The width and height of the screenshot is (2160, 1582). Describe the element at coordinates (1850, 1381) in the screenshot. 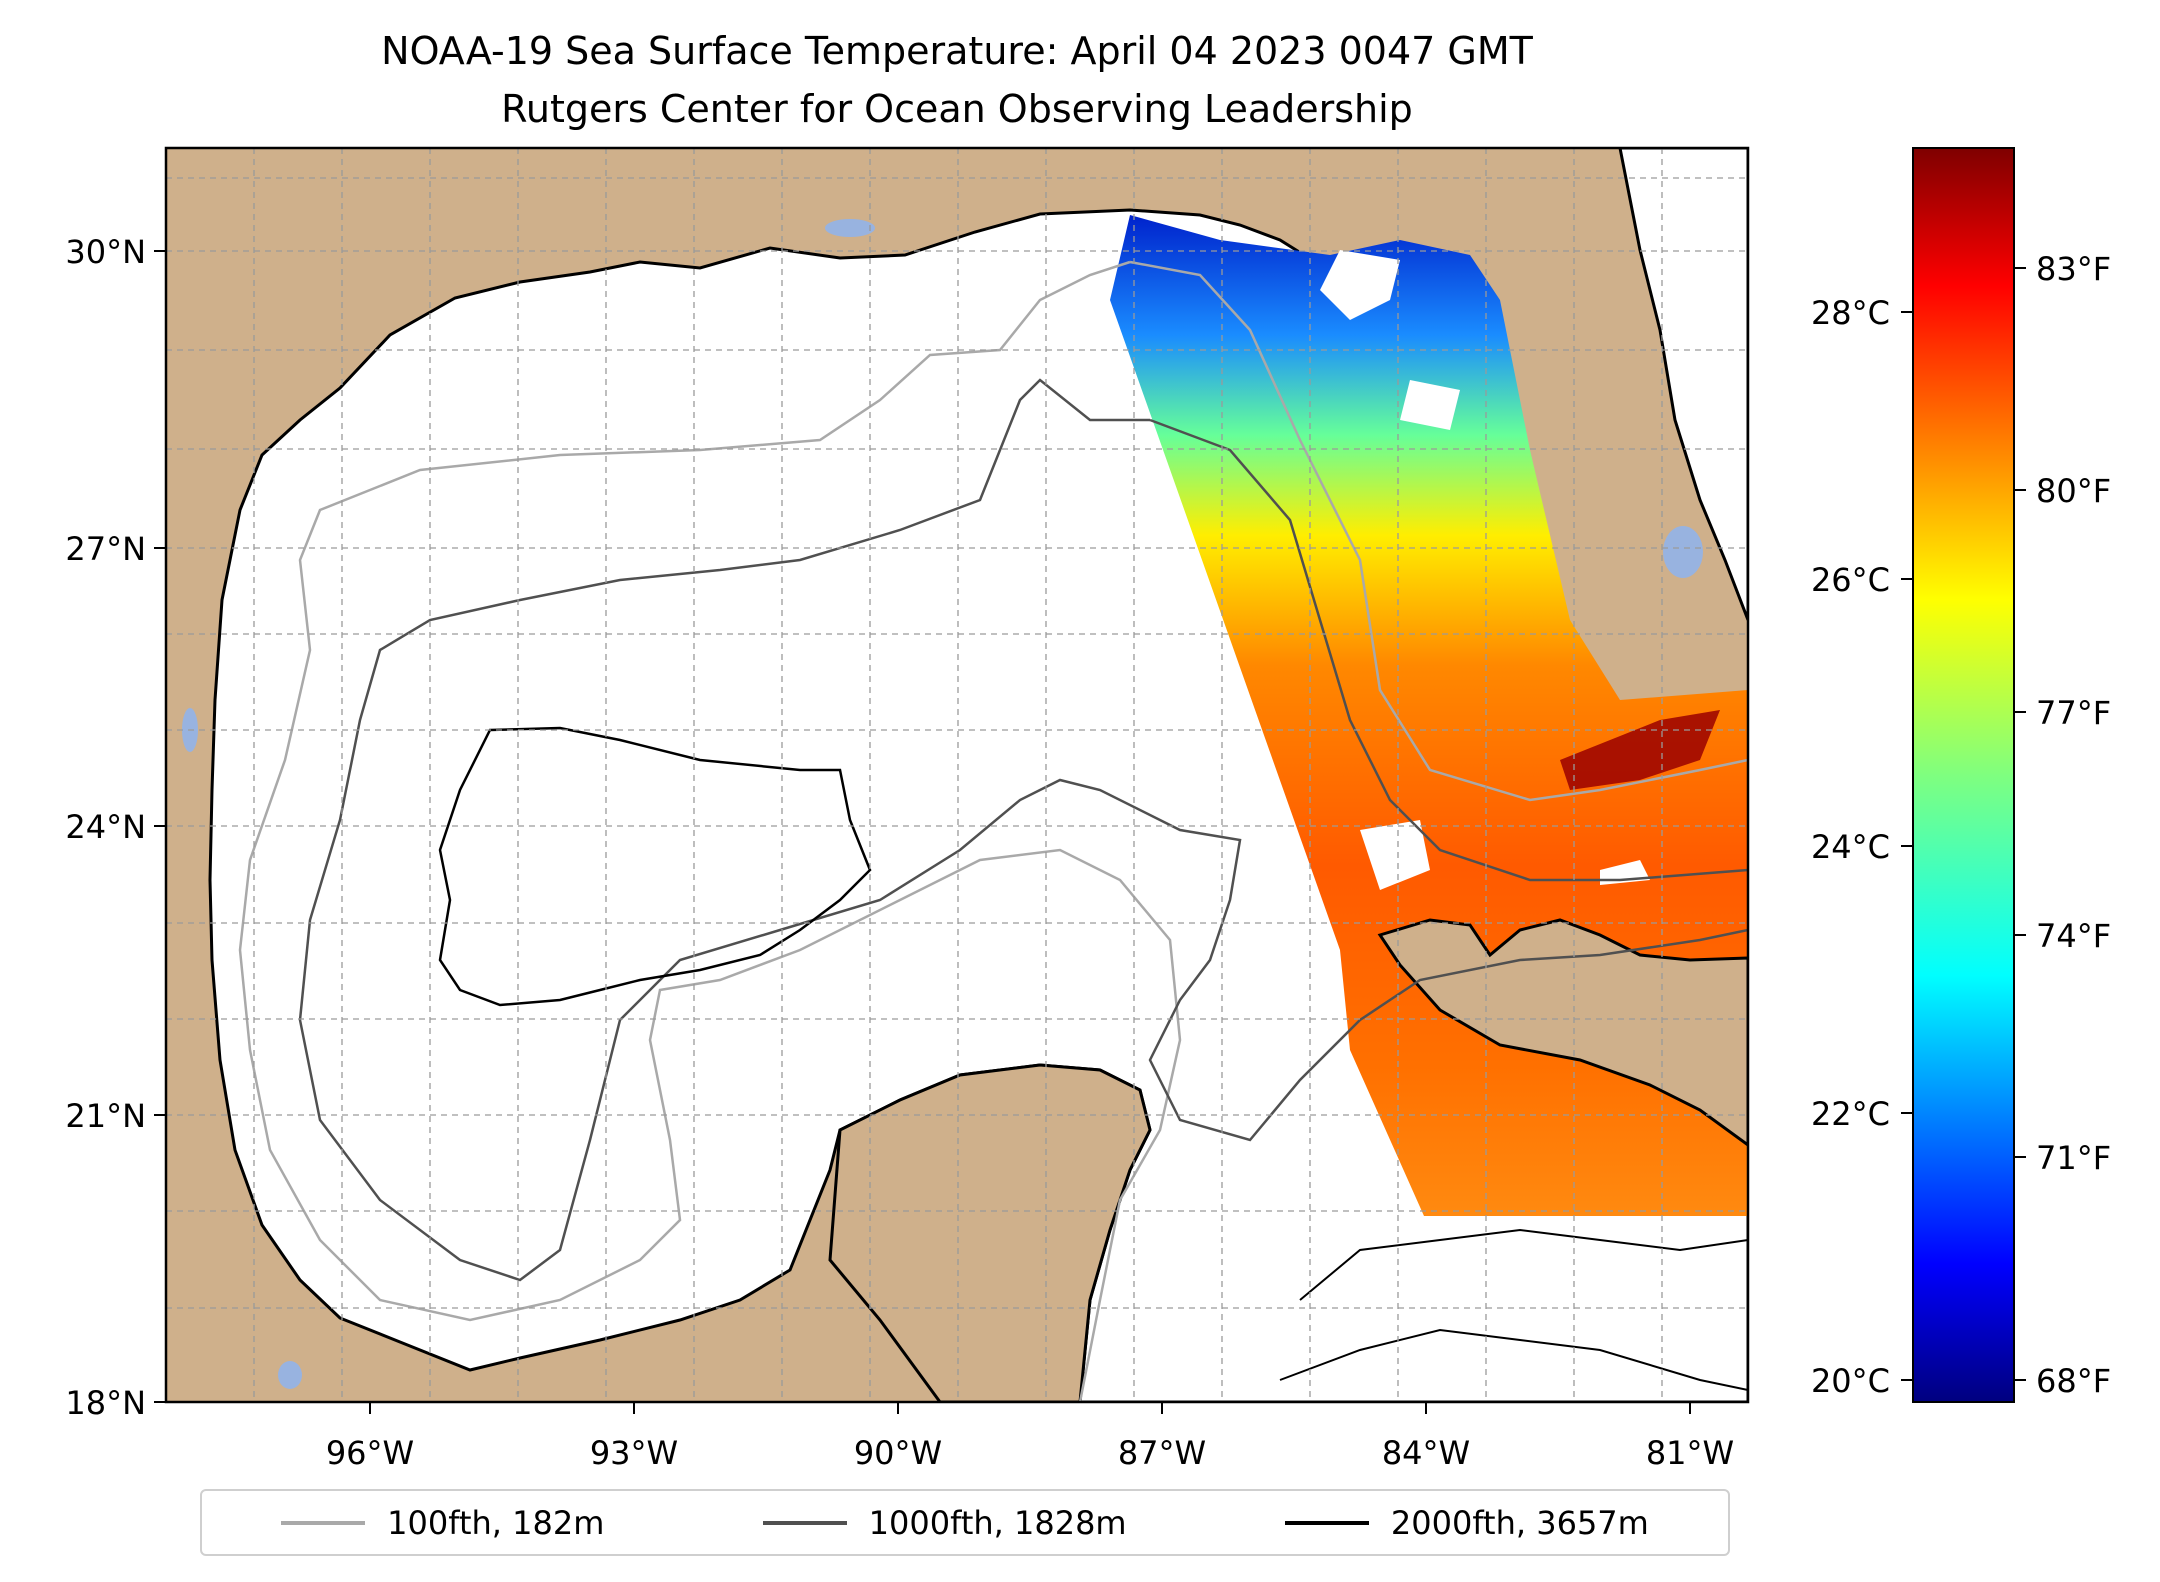

I see `celsius-tick-label: 20°C` at that location.